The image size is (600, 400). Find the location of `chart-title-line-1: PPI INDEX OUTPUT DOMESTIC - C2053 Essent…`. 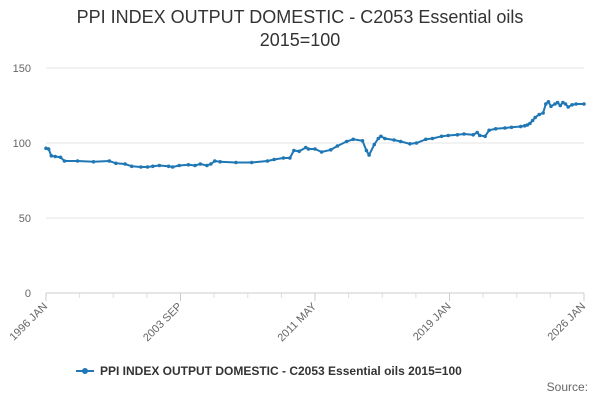

chart-title-line-1: PPI INDEX OUTPUT DOMESTIC - C2053 Essent… is located at coordinates (300, 17).